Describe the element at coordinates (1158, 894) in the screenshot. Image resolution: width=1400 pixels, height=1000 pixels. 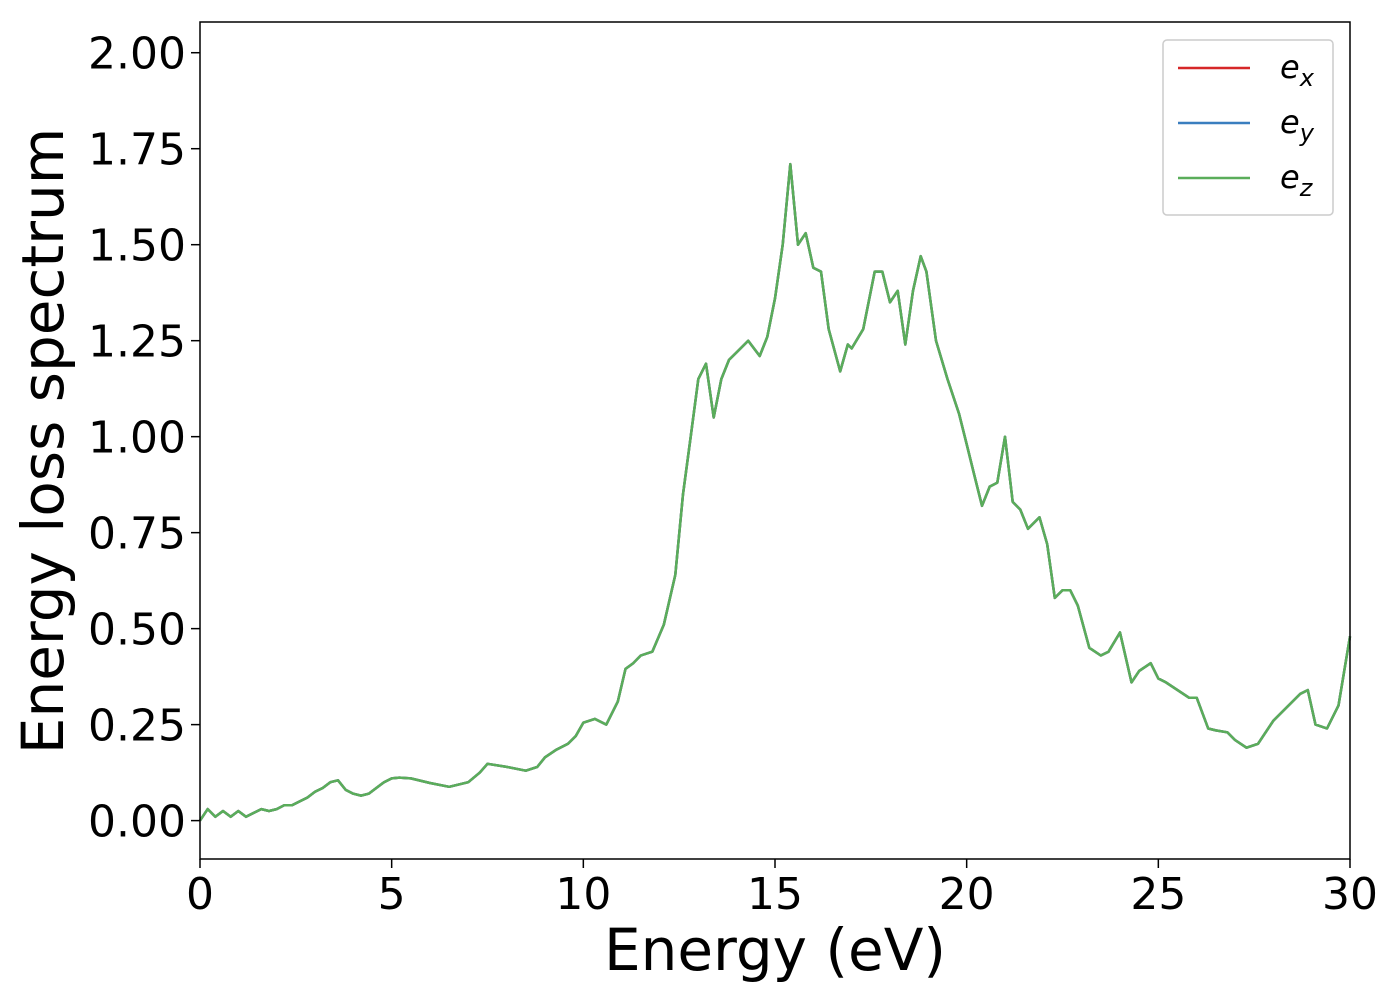
I see `x-tick-label: 25` at that location.